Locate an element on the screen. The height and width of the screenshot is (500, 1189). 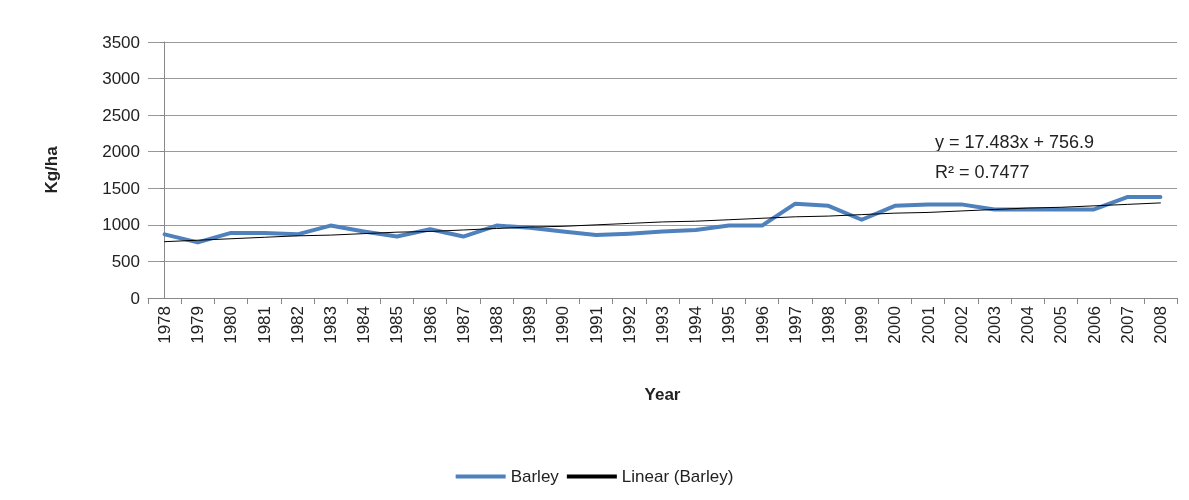
annotation: R² = 0.7477 is located at coordinates (982, 172).